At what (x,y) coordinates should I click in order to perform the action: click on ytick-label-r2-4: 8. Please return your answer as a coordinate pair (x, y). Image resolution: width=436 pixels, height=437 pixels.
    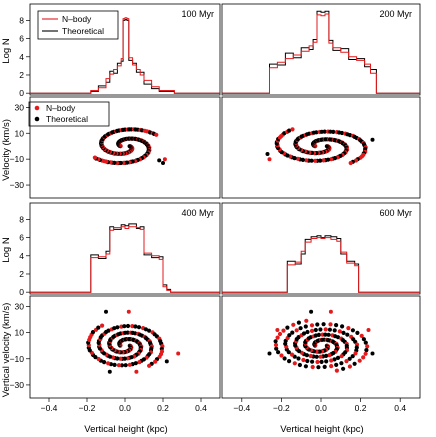
    Looking at the image, I should click on (21, 219).